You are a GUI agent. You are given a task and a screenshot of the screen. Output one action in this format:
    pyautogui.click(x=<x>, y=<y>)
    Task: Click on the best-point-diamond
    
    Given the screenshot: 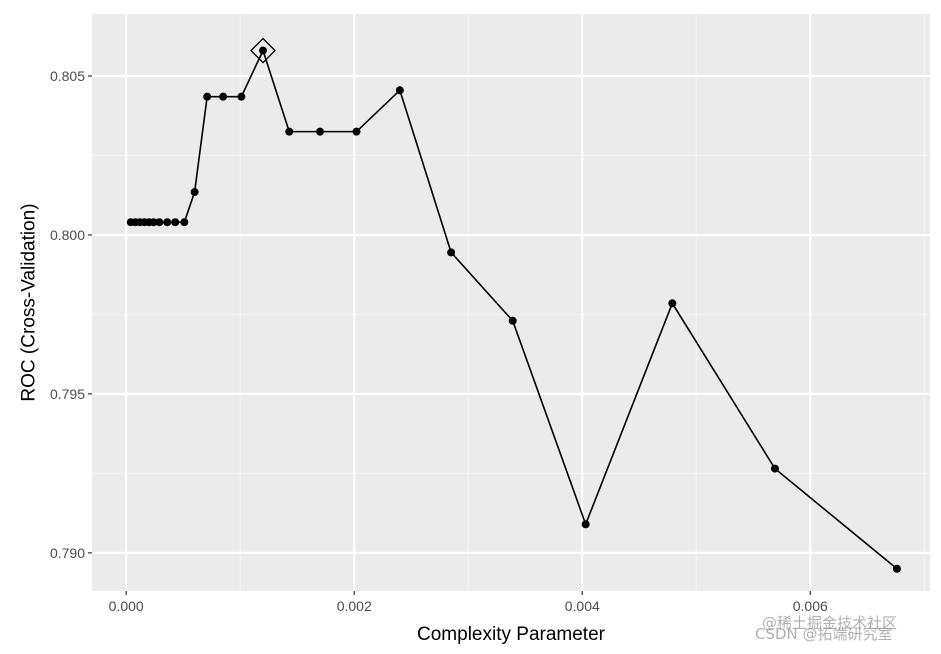 What is the action you would take?
    pyautogui.click(x=263, y=50)
    